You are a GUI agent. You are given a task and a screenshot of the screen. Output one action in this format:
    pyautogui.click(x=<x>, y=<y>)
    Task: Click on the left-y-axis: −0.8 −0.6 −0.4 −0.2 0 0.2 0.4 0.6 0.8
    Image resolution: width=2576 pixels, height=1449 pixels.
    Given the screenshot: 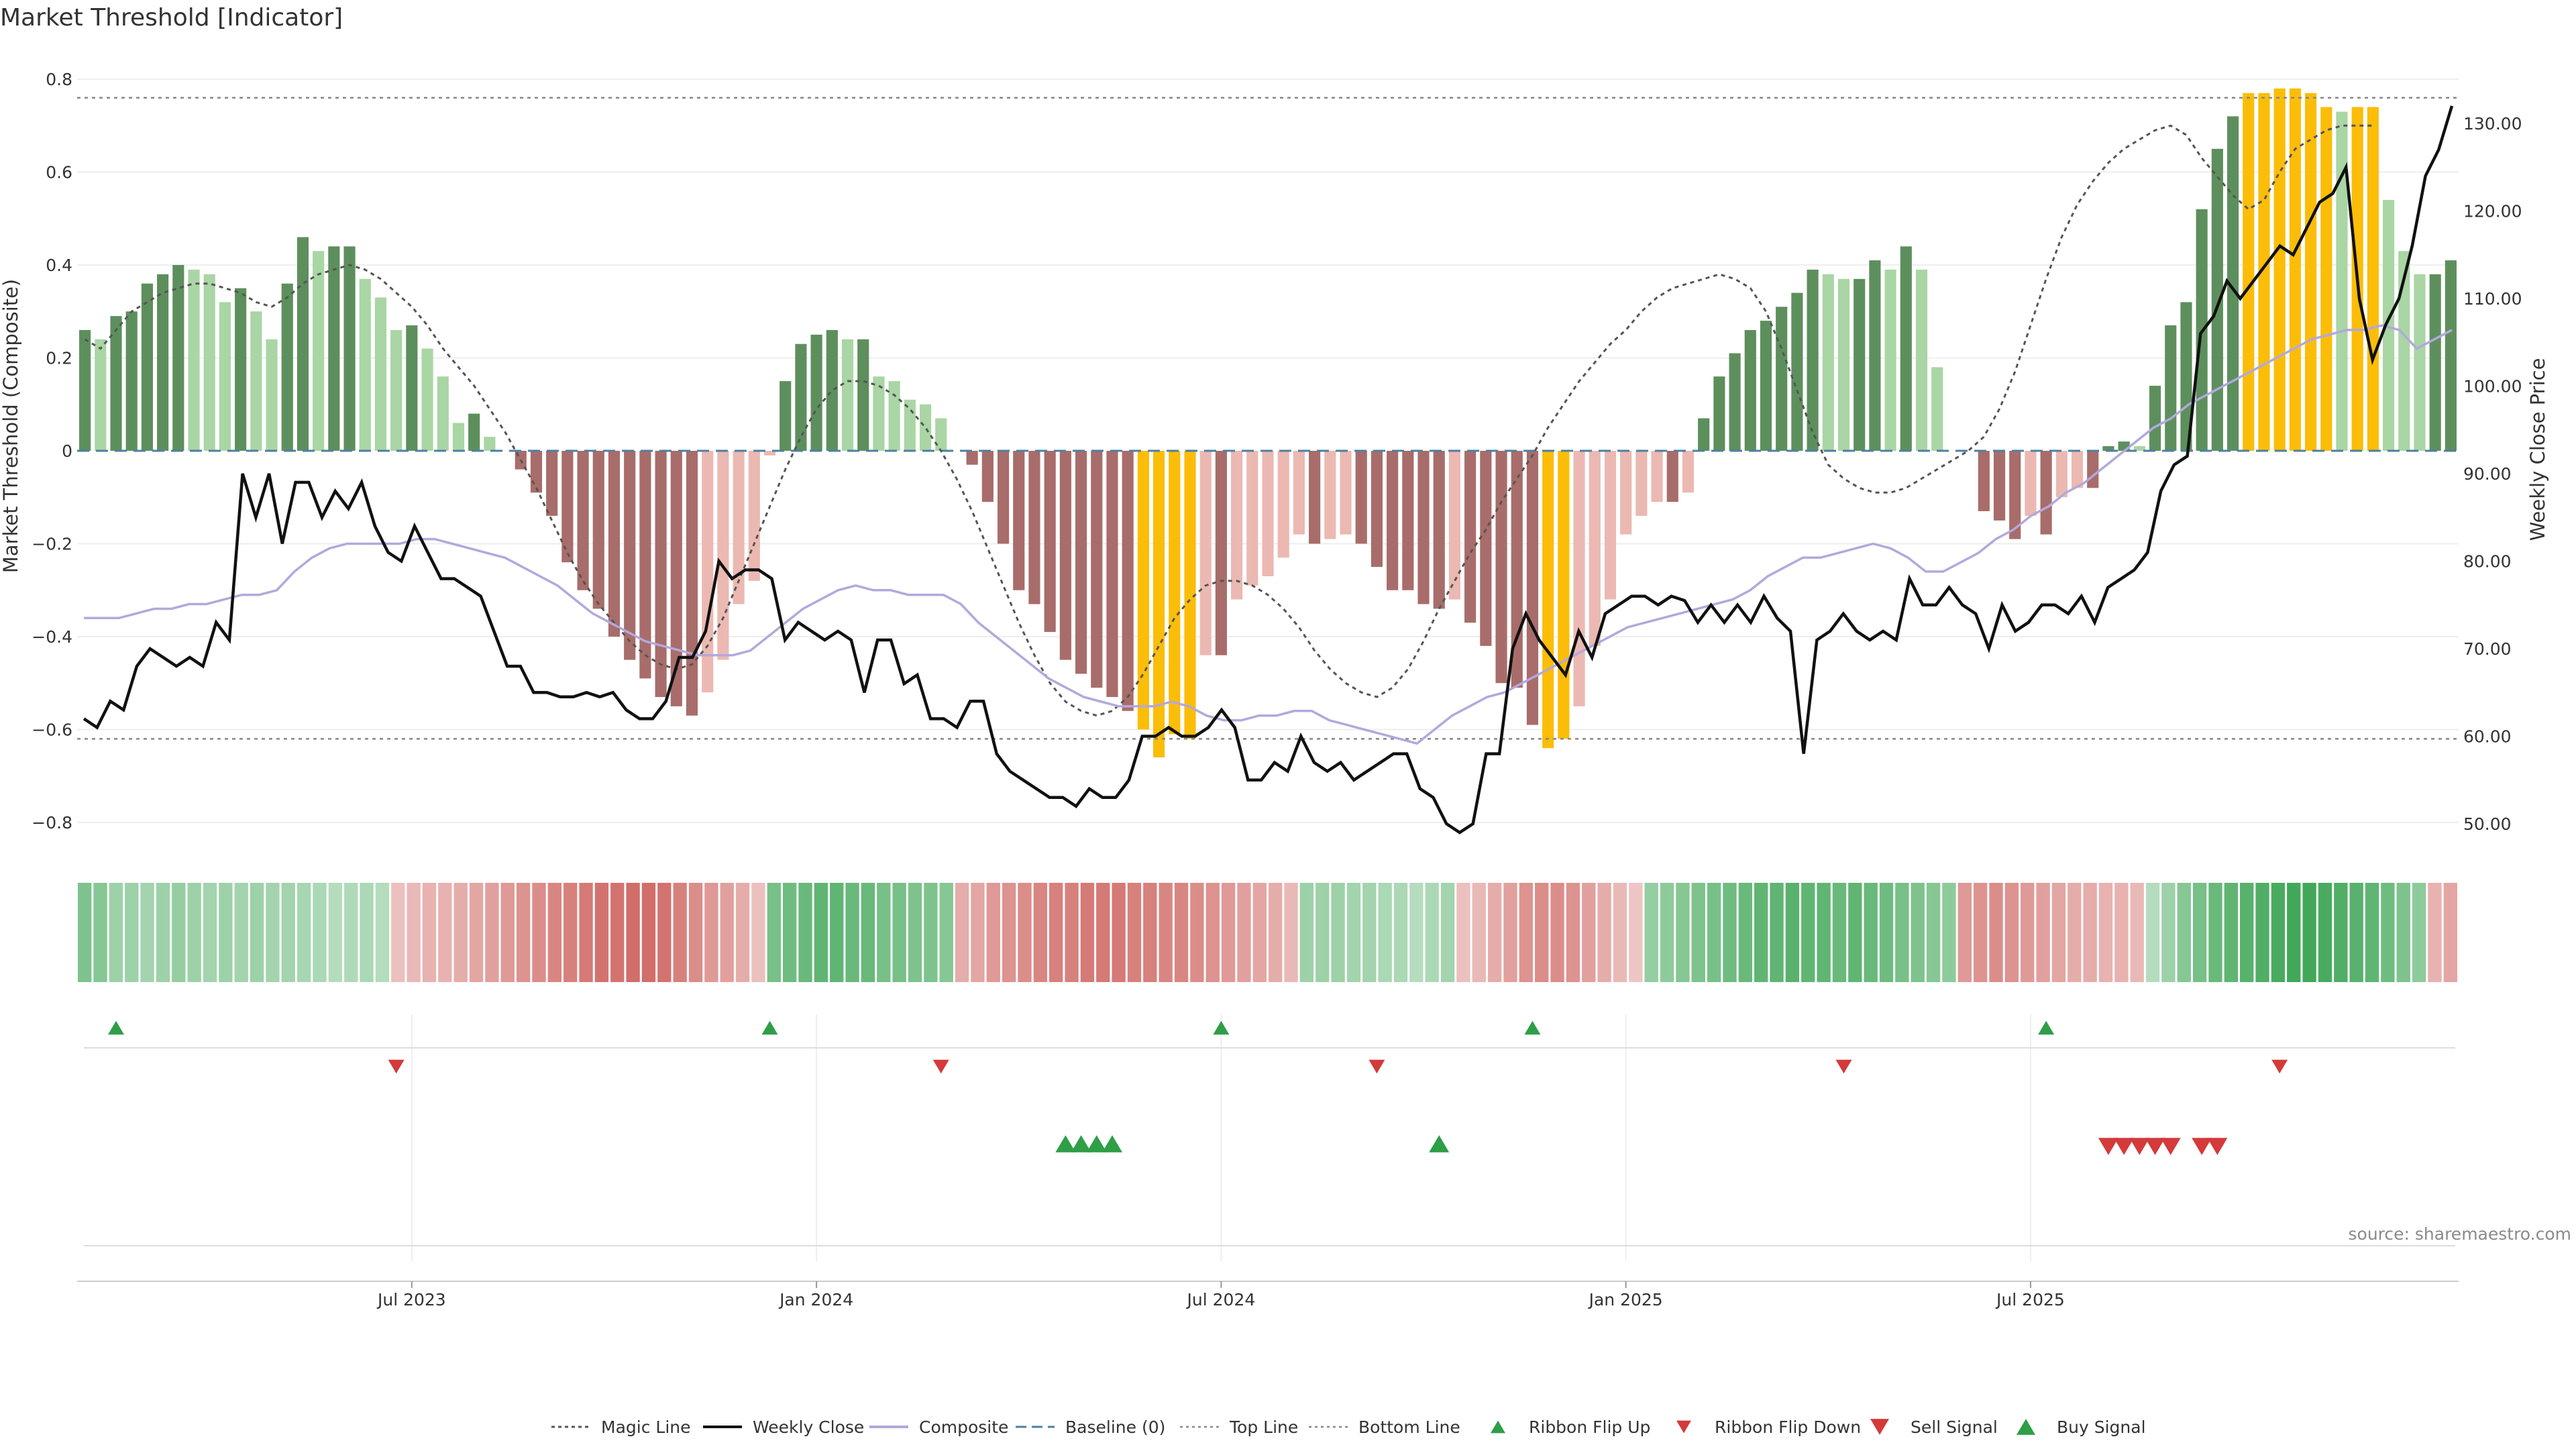 What is the action you would take?
    pyautogui.click(x=52, y=451)
    